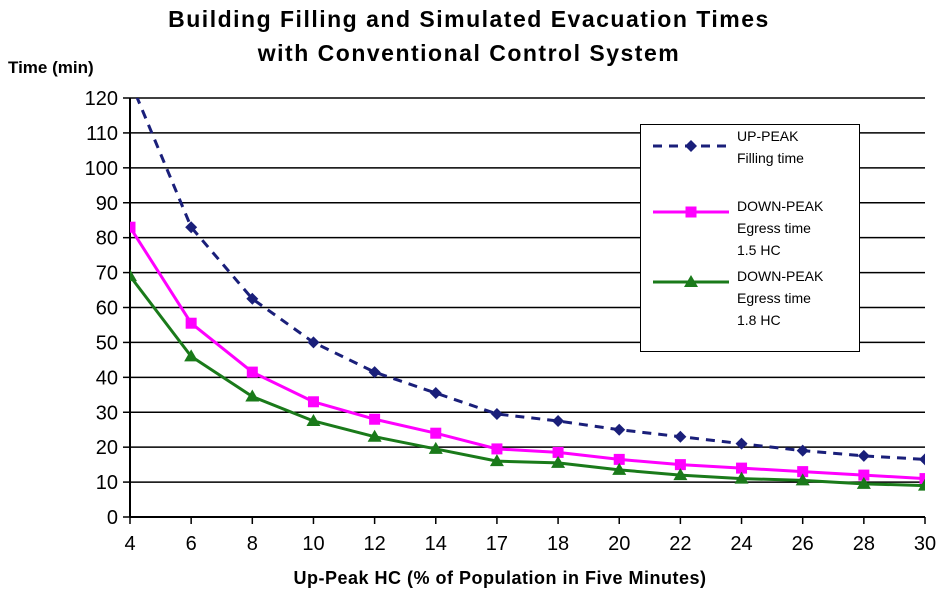  What do you see at coordinates (101, 99) in the screenshot?
I see `y-tick-label: 120` at bounding box center [101, 99].